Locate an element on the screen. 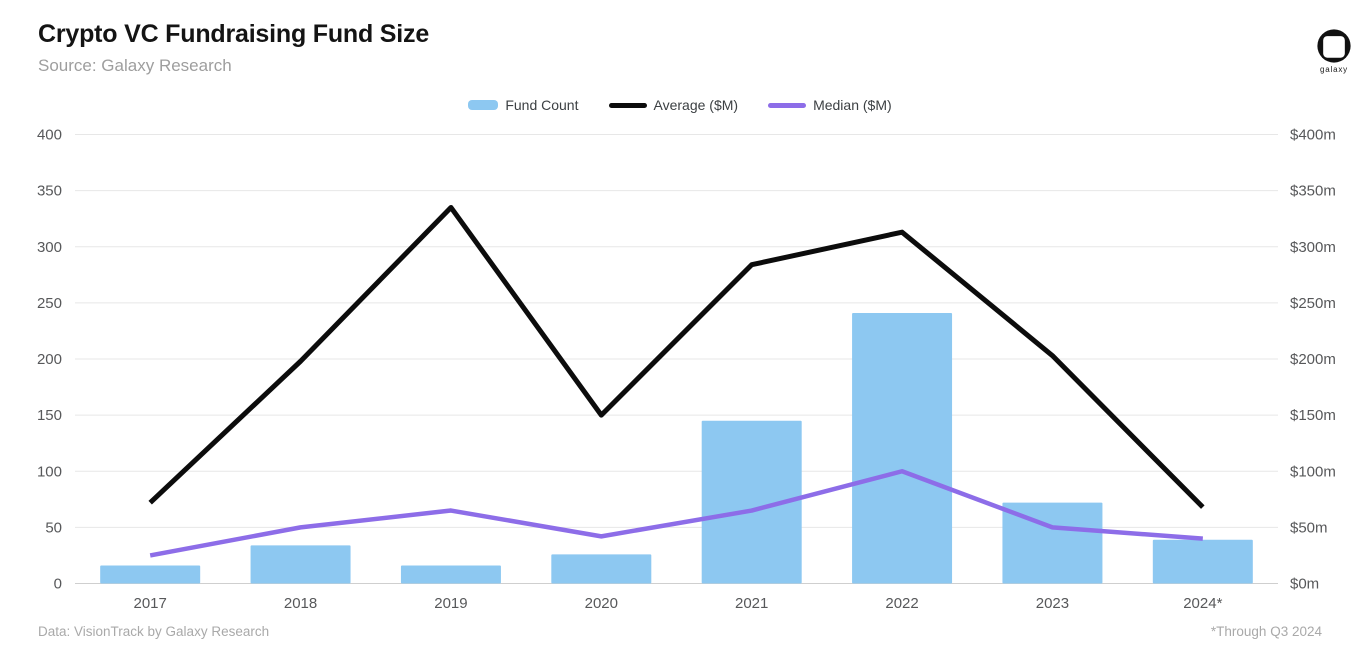 The width and height of the screenshot is (1360, 666). right-axis-tick: $300m is located at coordinates (1313, 247).